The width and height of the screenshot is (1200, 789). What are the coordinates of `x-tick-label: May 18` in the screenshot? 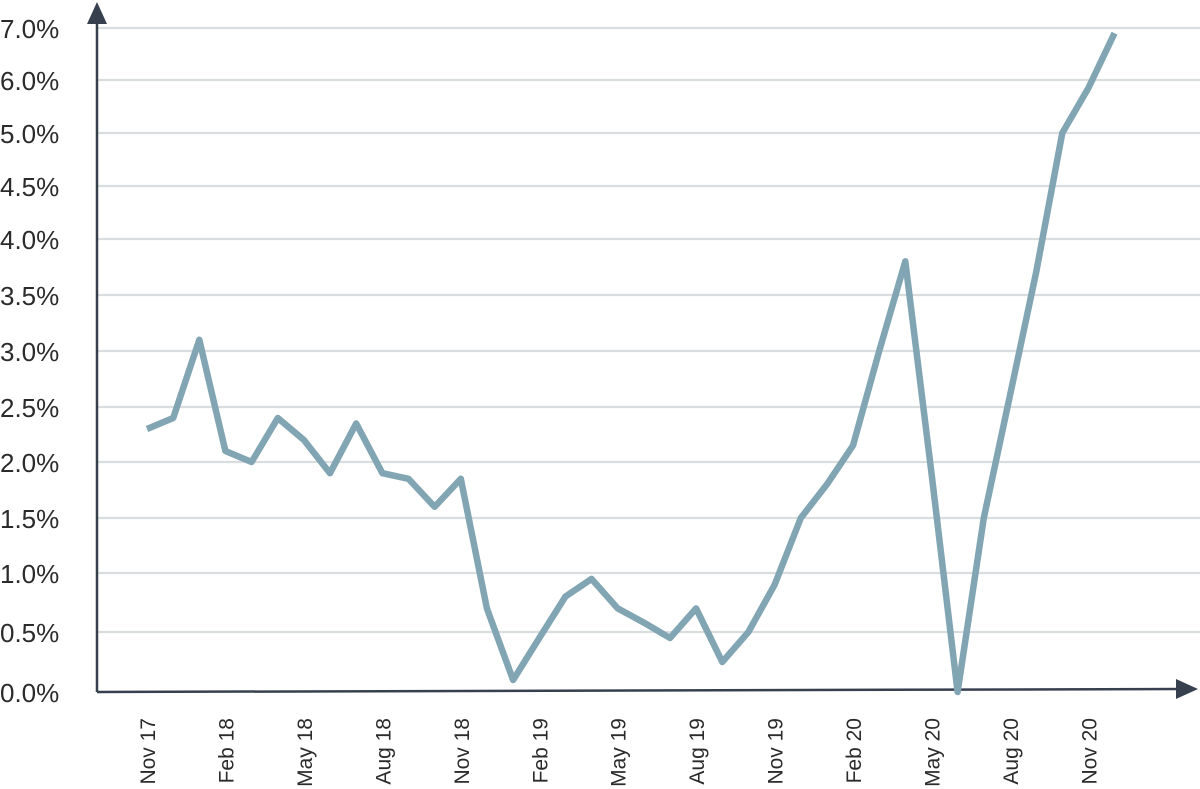 It's located at (305, 752).